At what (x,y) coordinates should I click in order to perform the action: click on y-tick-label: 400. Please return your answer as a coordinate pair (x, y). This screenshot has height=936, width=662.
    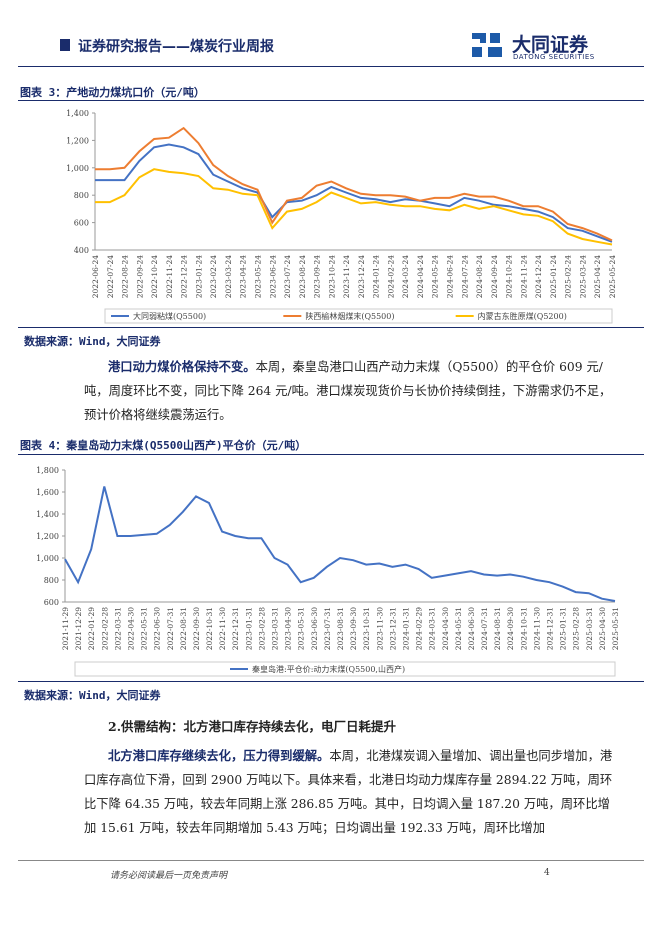
    Looking at the image, I should click on (81, 250).